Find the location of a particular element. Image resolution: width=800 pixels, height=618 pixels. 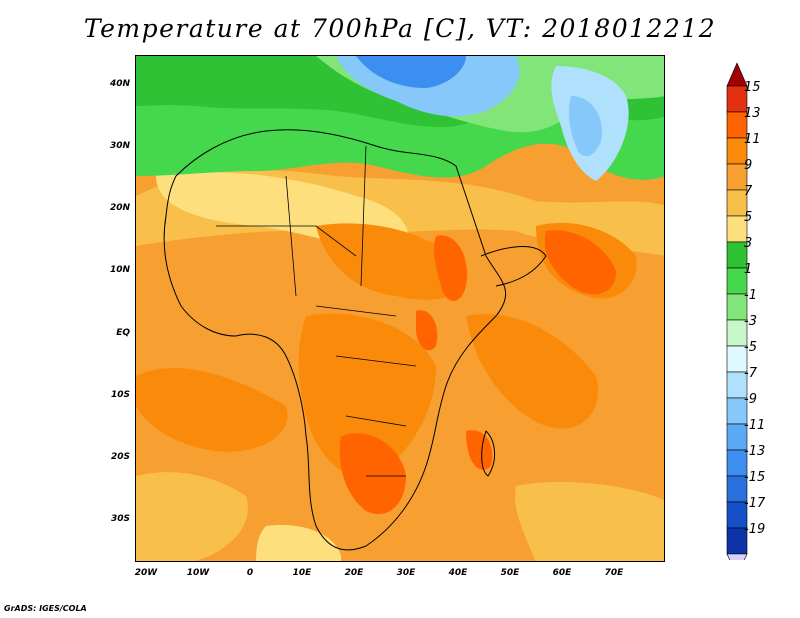

colorbar-label: -19 is located at coordinates (755, 529).